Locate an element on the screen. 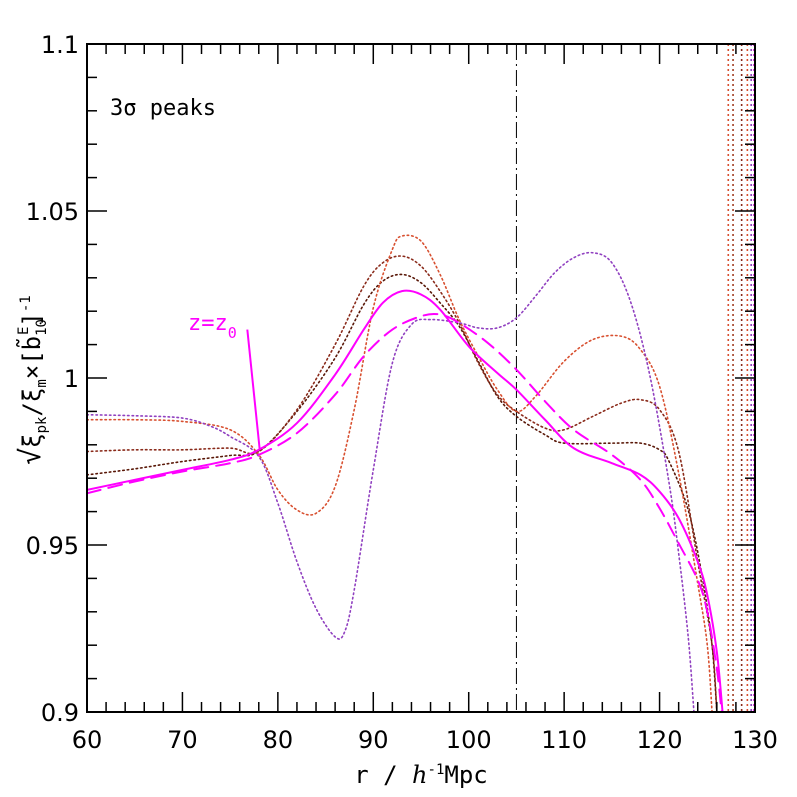  z-label-pointer-line is located at coordinates (253, 389).